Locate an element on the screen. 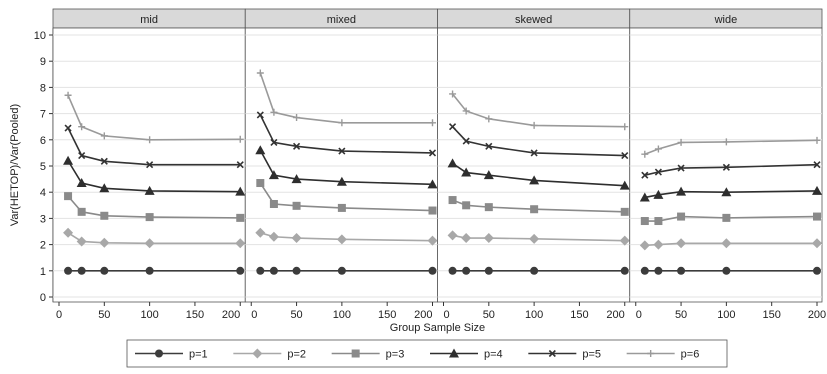 The image size is (827, 374). legend-marker-p=6 is located at coordinates (651, 353).